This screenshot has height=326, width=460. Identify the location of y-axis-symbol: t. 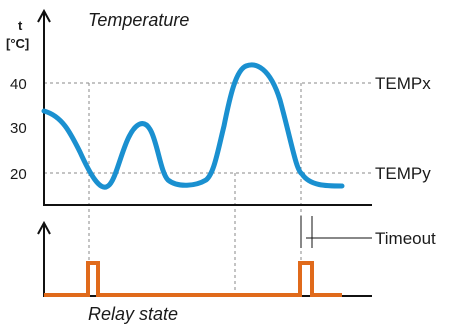
(20, 25).